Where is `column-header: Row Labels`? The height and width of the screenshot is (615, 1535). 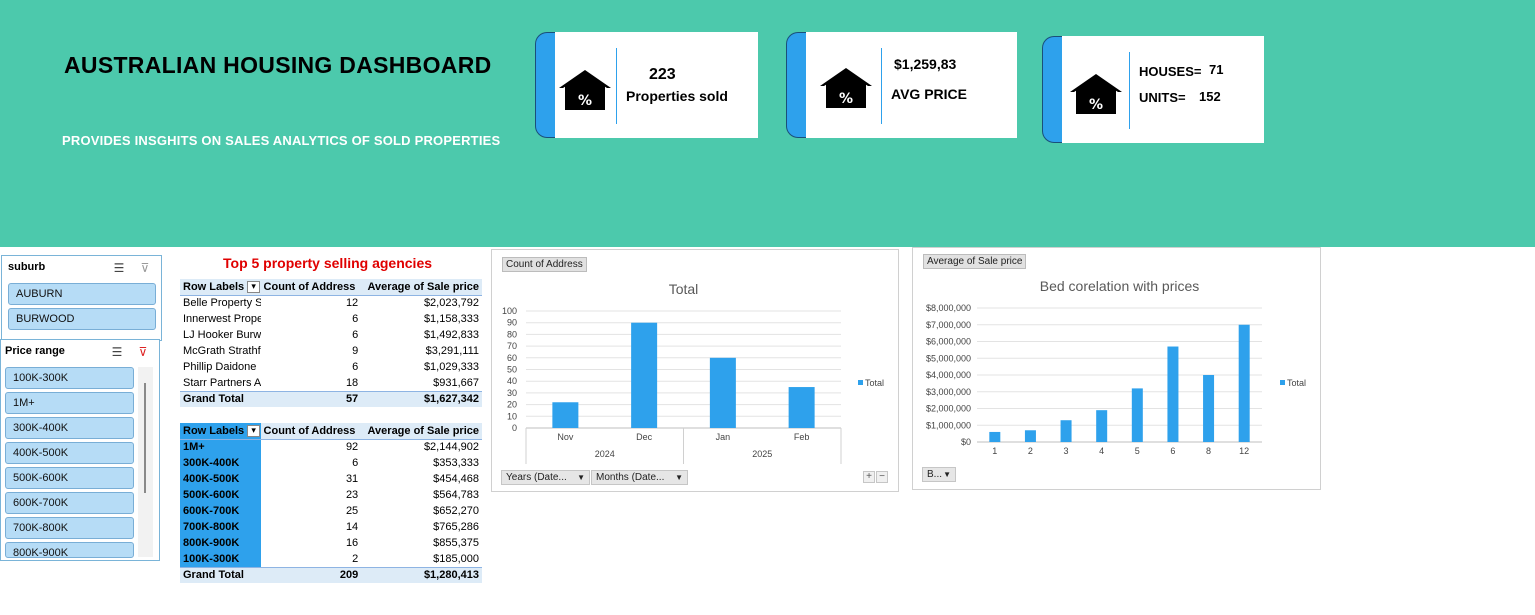 column-header: Row Labels is located at coordinates (214, 430).